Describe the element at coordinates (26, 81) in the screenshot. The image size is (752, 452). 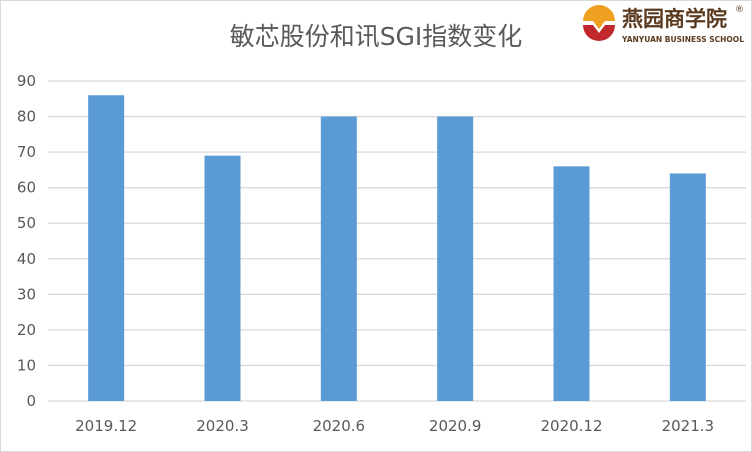
I see `y-tick-label: 90` at that location.